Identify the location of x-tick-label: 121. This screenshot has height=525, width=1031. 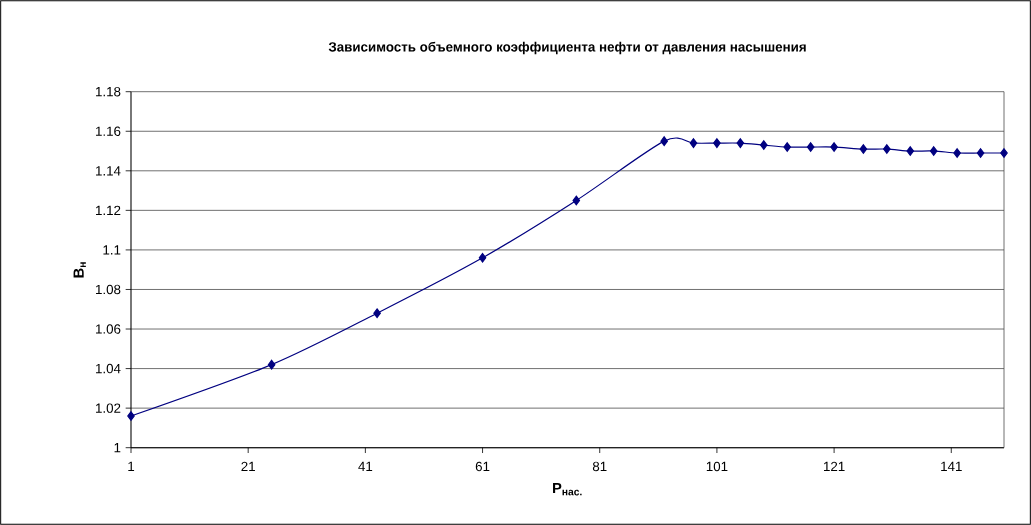
(834, 466).